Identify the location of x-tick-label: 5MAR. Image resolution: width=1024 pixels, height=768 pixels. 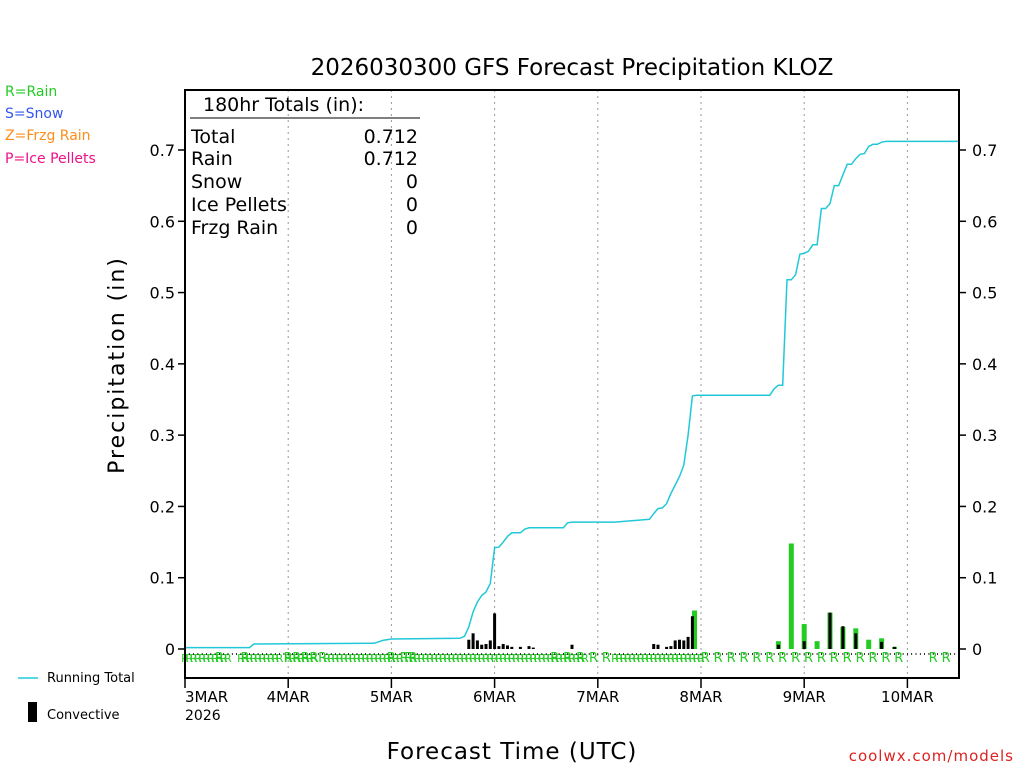
(391, 697).